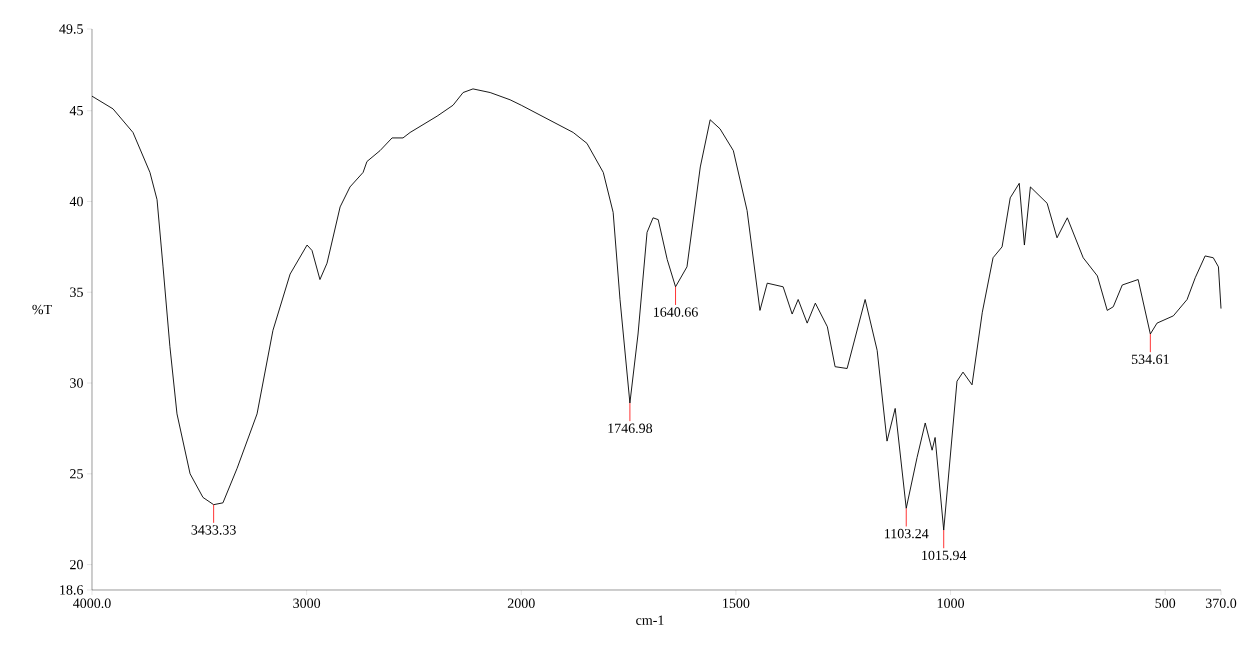 This screenshot has height=651, width=1245. What do you see at coordinates (951, 603) in the screenshot?
I see `x-tick-label: 1000` at bounding box center [951, 603].